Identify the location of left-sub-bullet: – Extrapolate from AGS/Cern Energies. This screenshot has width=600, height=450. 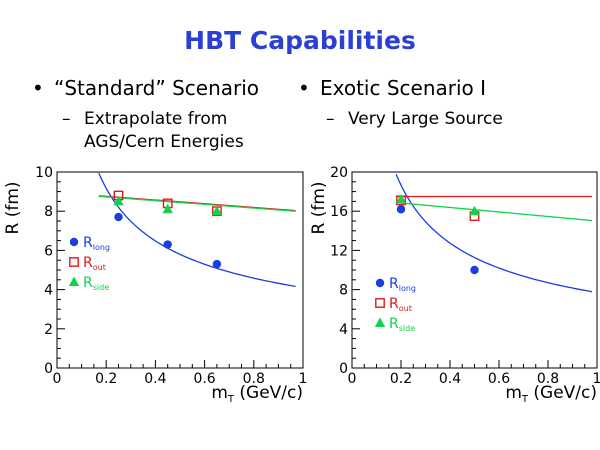
(153, 131).